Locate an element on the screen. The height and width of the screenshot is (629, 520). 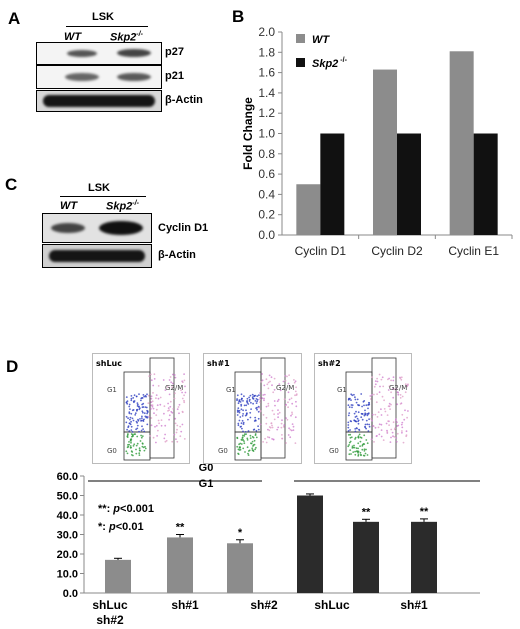
panel-d-letter: D is located at coordinates (12, 366).